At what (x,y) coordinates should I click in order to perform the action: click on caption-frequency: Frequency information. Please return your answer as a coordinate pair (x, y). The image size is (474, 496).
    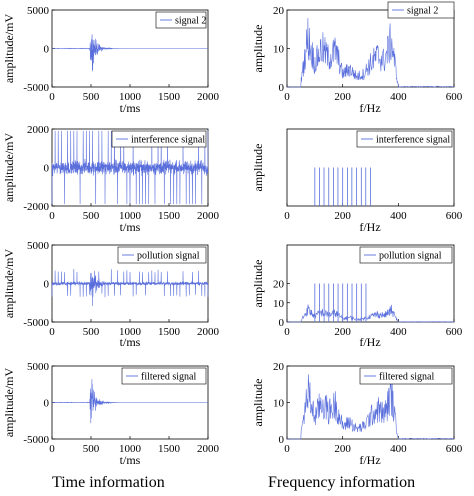
    Looking at the image, I should click on (342, 482).